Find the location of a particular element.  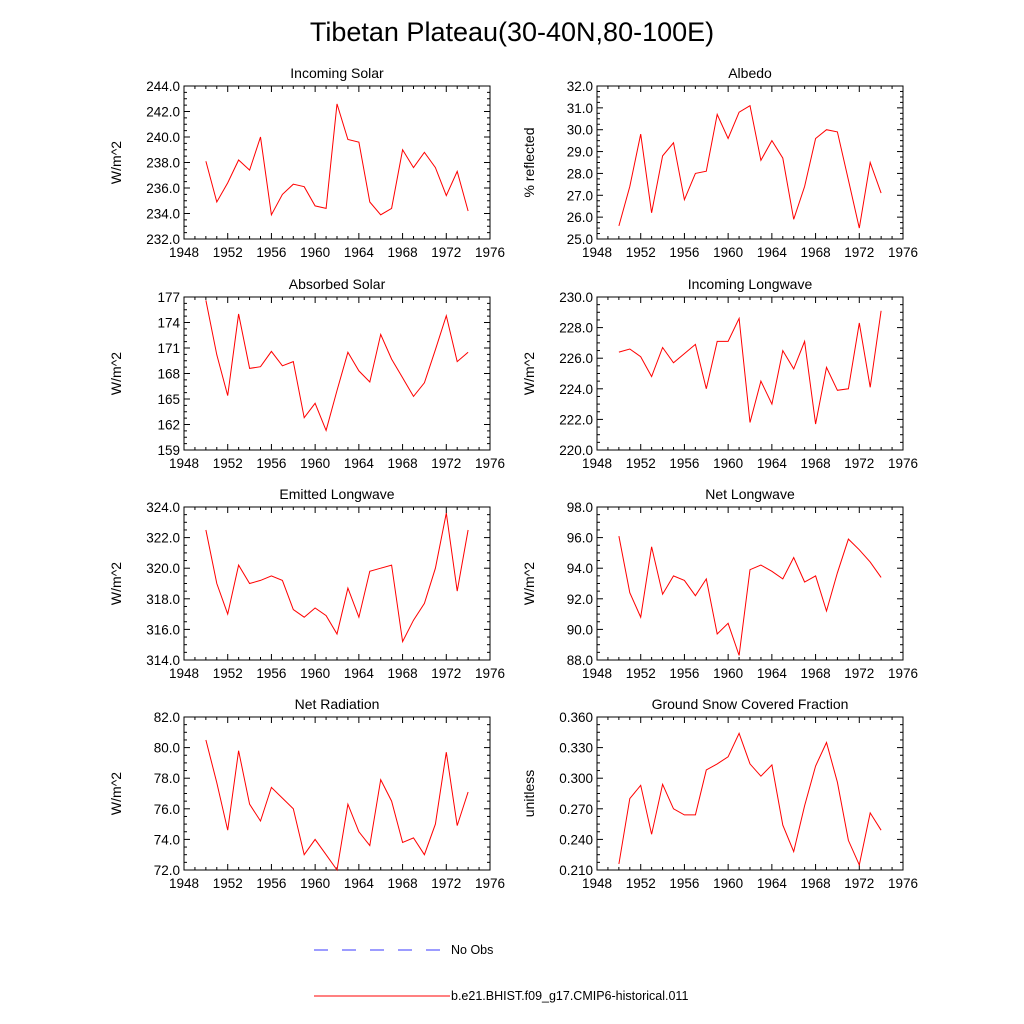

y-tick-label: 162 is located at coordinates (168, 425).